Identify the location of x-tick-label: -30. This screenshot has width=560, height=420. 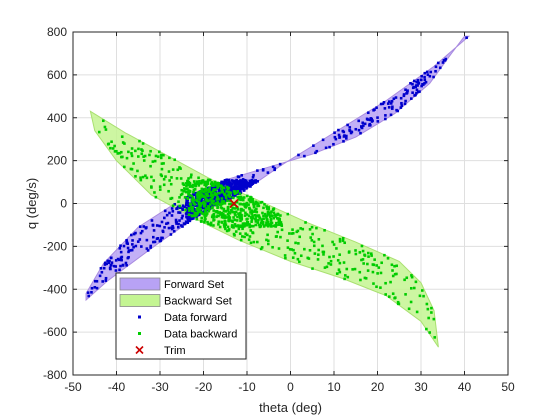
(160, 387).